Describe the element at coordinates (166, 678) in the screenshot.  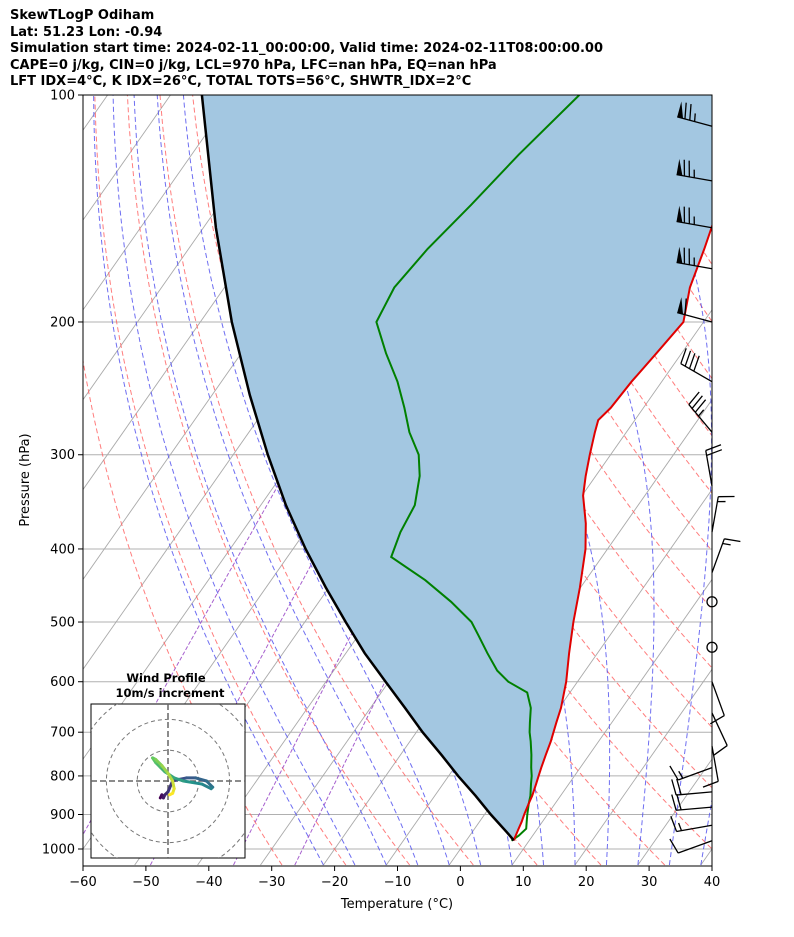
I see `hodograph-title: Wind Profile` at that location.